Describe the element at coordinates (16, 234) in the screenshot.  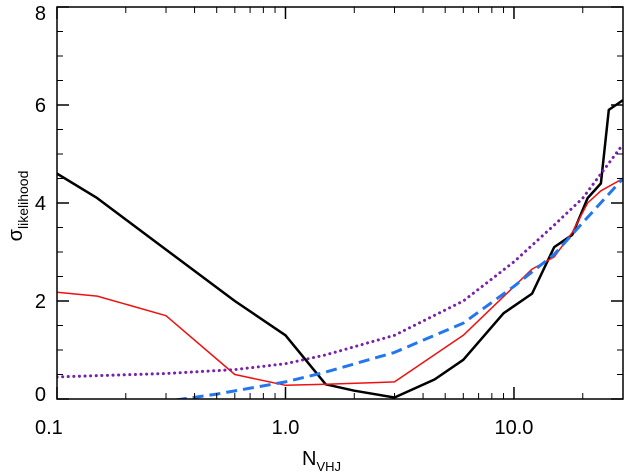
I see `y-axis-title-main: σ` at that location.